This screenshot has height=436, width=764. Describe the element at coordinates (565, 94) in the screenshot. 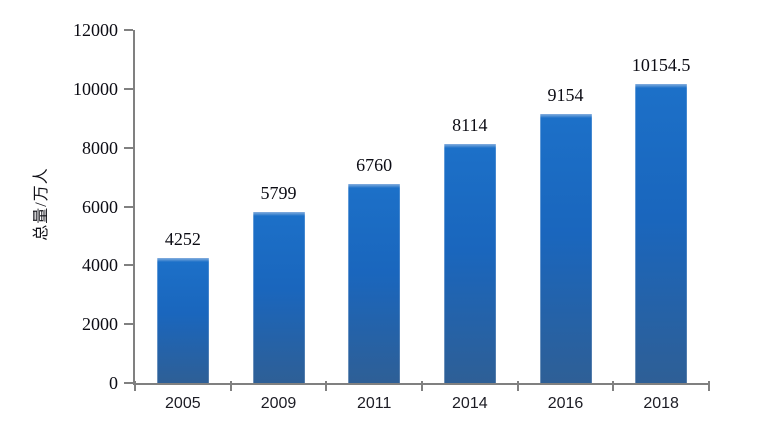

I see `bar-value-label: 9154` at that location.